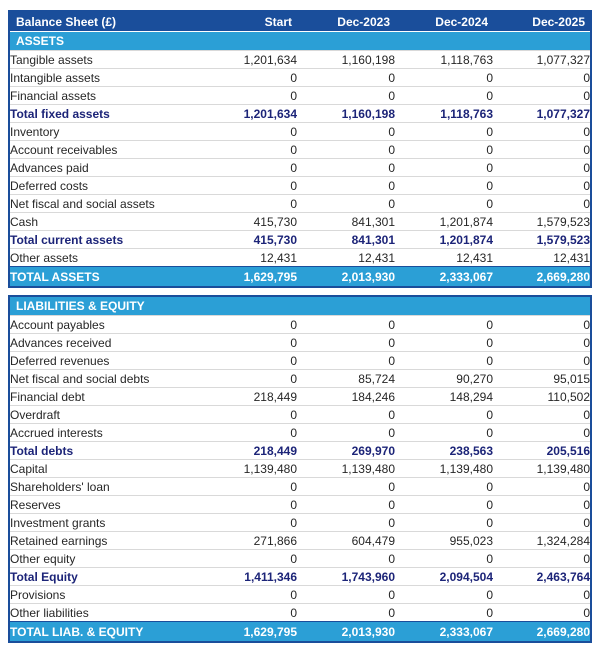  What do you see at coordinates (444, 450) in the screenshot?
I see `cell-value: 238,563` at bounding box center [444, 450].